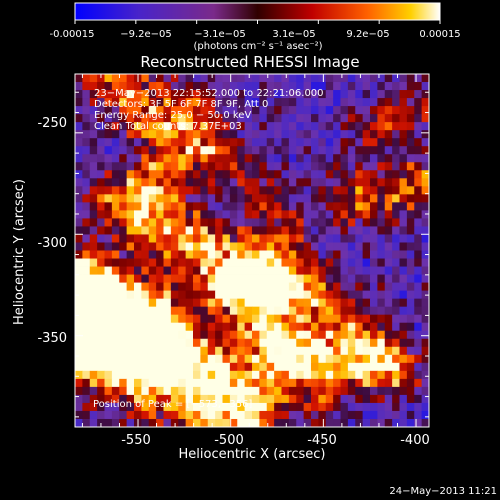  What do you see at coordinates (439, 34) in the screenshot?
I see `cb-tick-label: 0.00015` at bounding box center [439, 34].